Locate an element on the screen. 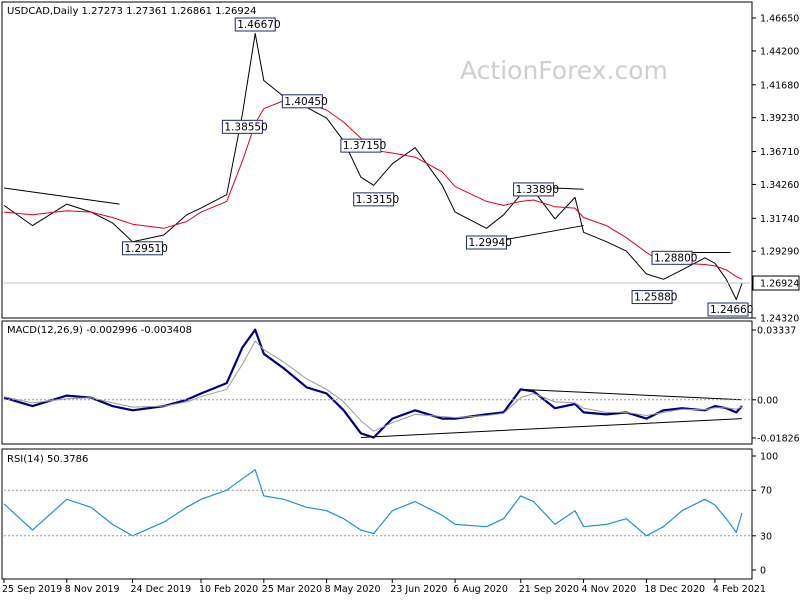  price-tick-label: 1.24320 is located at coordinates (779, 319).